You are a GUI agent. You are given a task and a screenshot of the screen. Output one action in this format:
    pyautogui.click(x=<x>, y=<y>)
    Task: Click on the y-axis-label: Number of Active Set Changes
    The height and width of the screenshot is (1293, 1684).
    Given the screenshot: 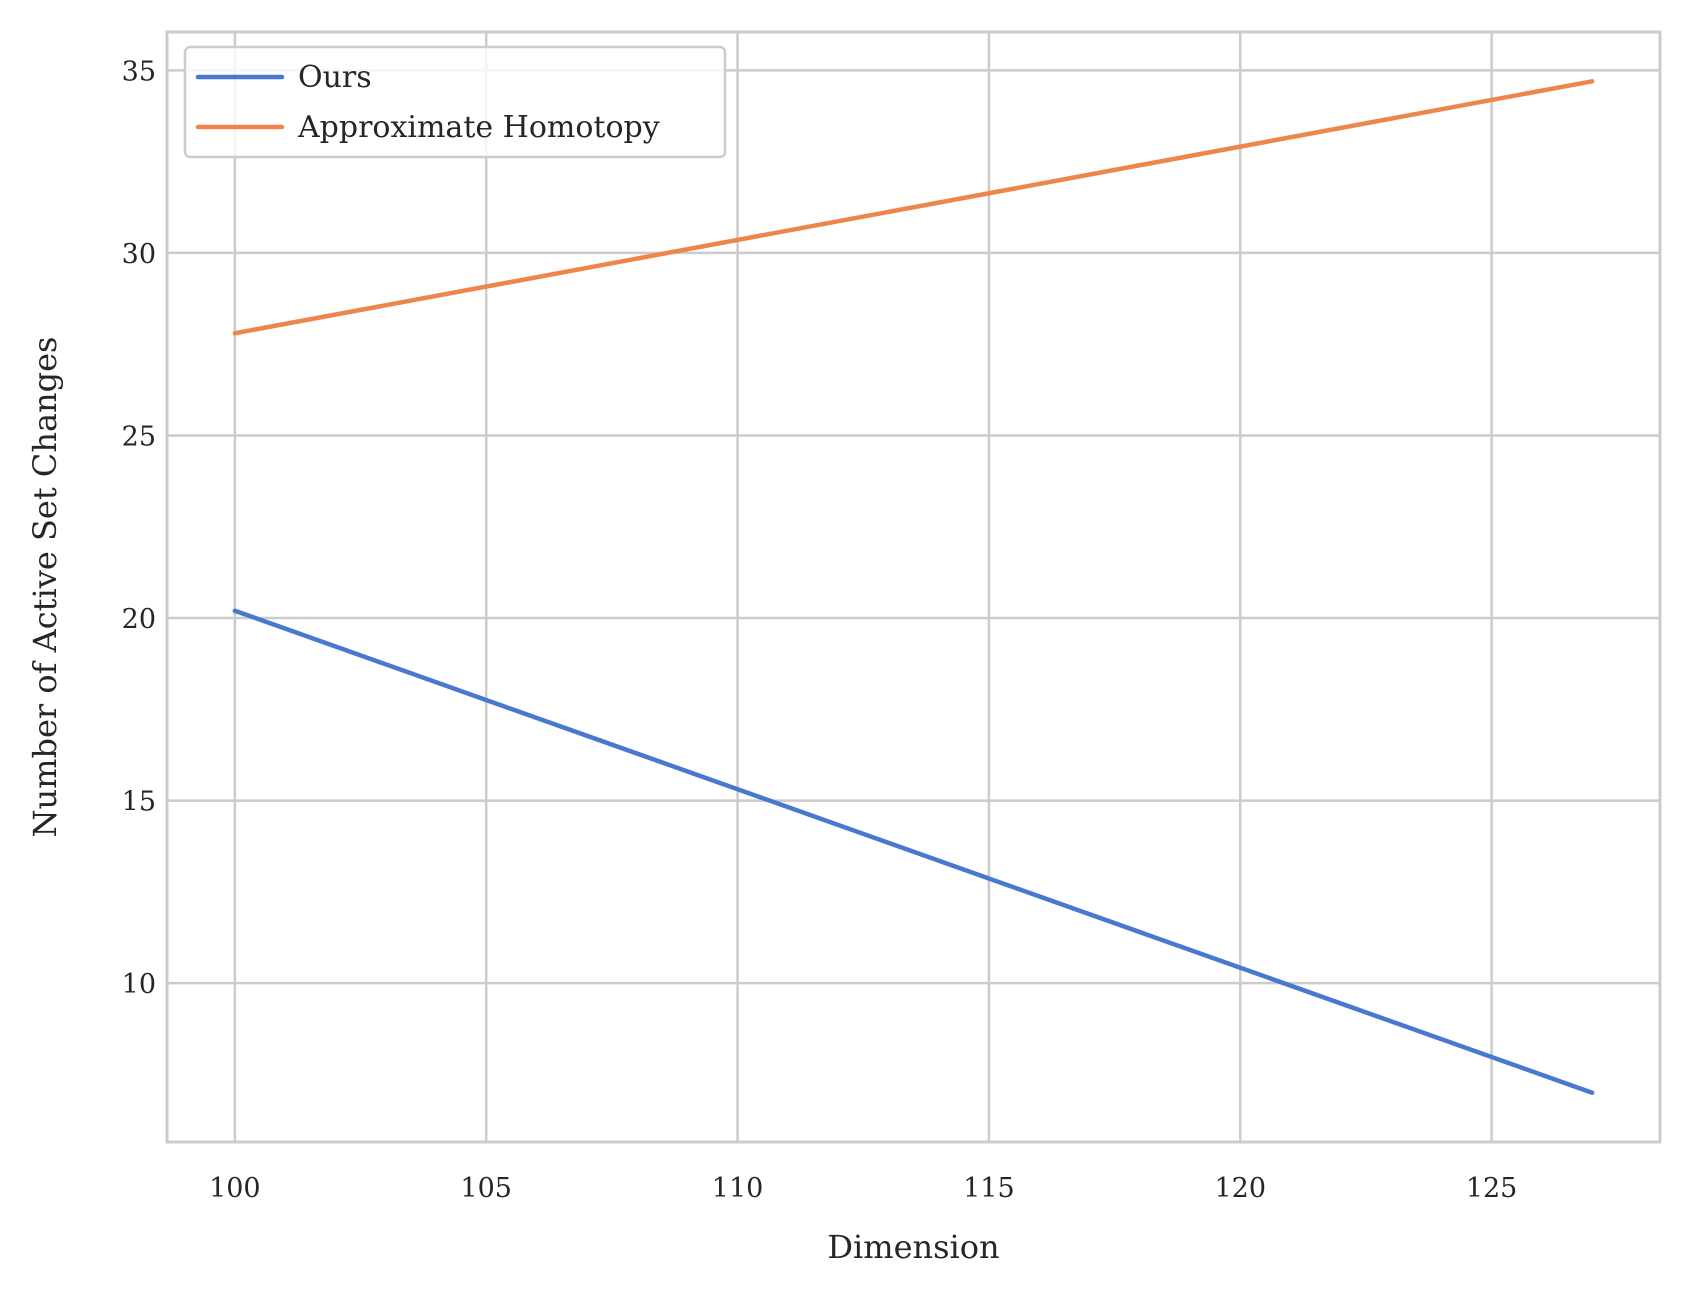 What is the action you would take?
    pyautogui.click(x=45, y=587)
    